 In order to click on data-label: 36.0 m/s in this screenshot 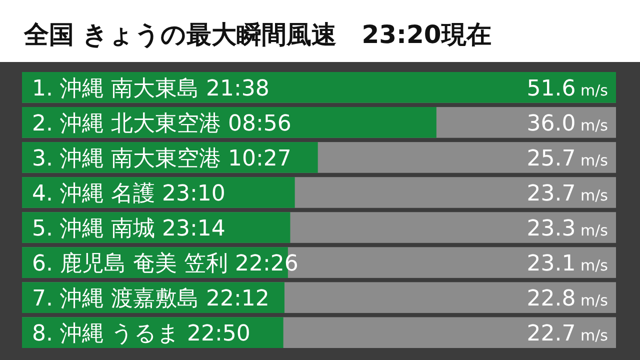, I will do `click(567, 123)`.